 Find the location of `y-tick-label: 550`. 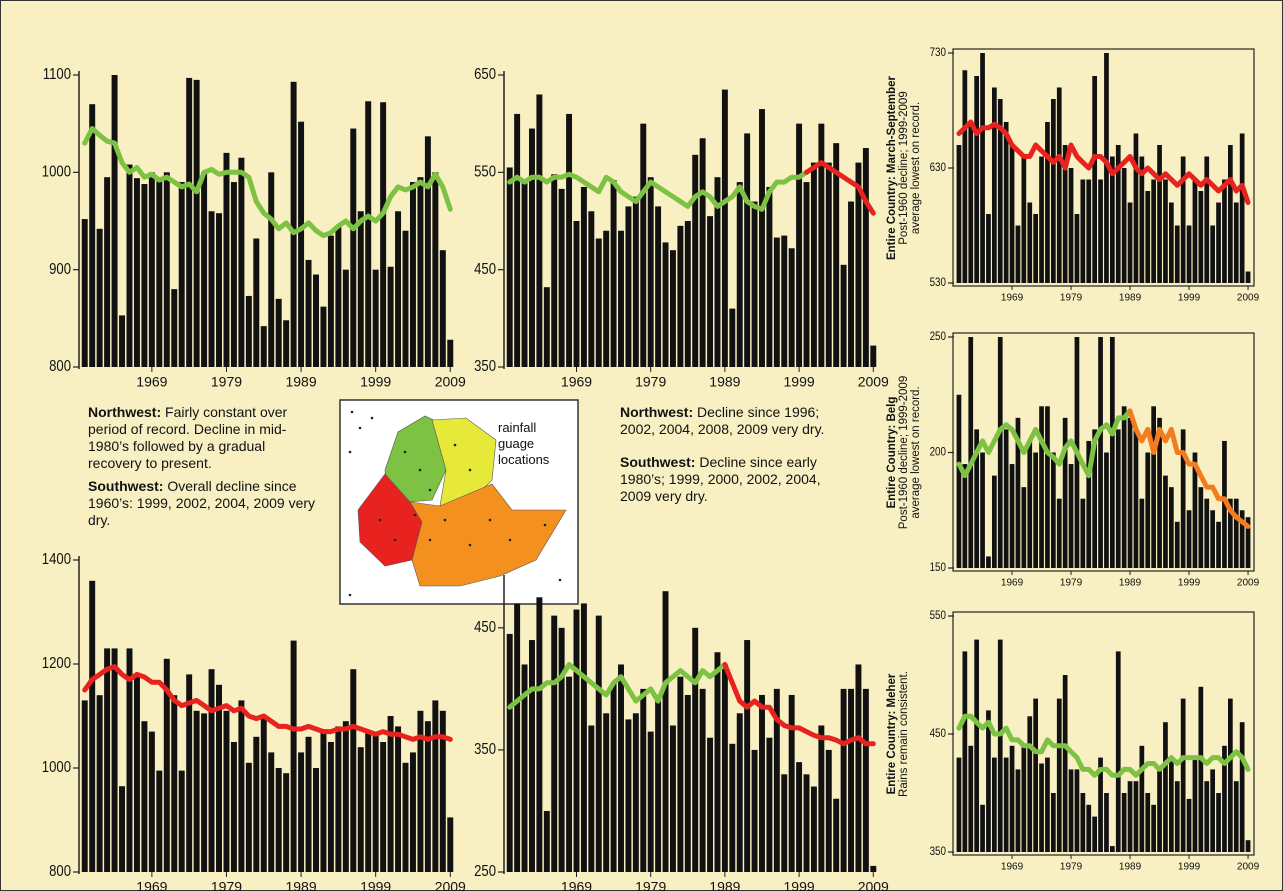

y-tick-label: 550 is located at coordinates (938, 615).